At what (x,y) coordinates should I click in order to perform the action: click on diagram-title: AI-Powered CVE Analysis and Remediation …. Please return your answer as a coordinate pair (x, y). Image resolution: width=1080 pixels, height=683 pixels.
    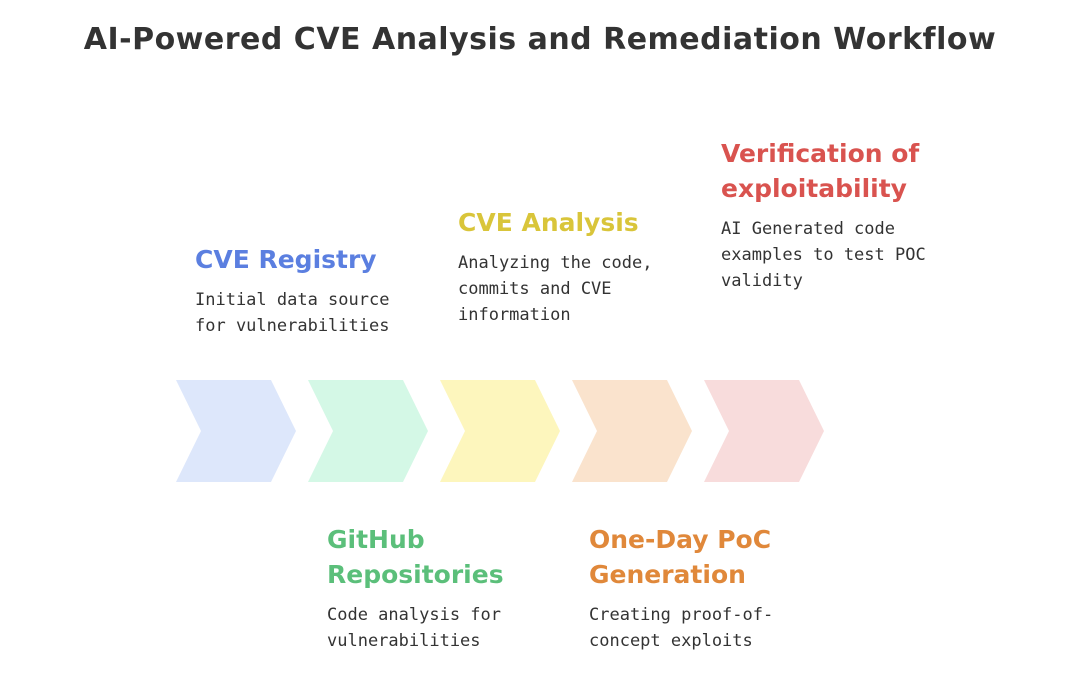
    Looking at the image, I should click on (540, 39).